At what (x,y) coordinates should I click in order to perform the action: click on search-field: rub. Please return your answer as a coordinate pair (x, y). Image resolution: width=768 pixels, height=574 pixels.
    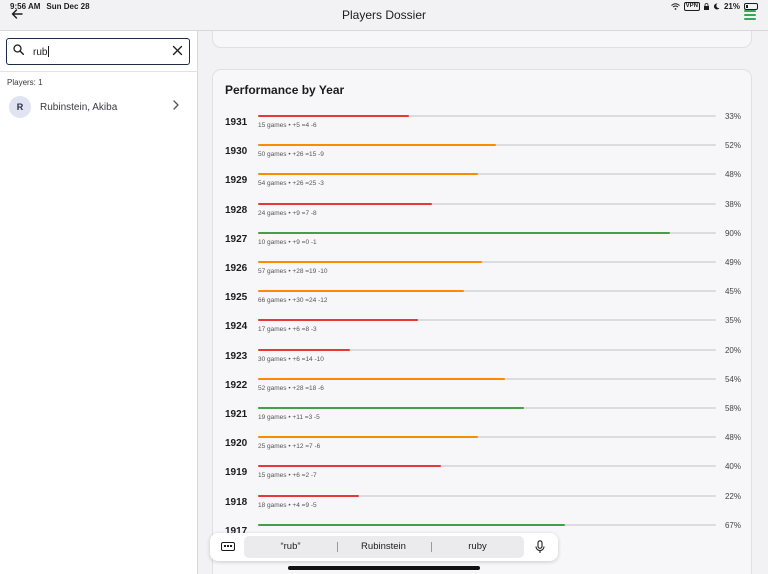
    Looking at the image, I should click on (98, 51).